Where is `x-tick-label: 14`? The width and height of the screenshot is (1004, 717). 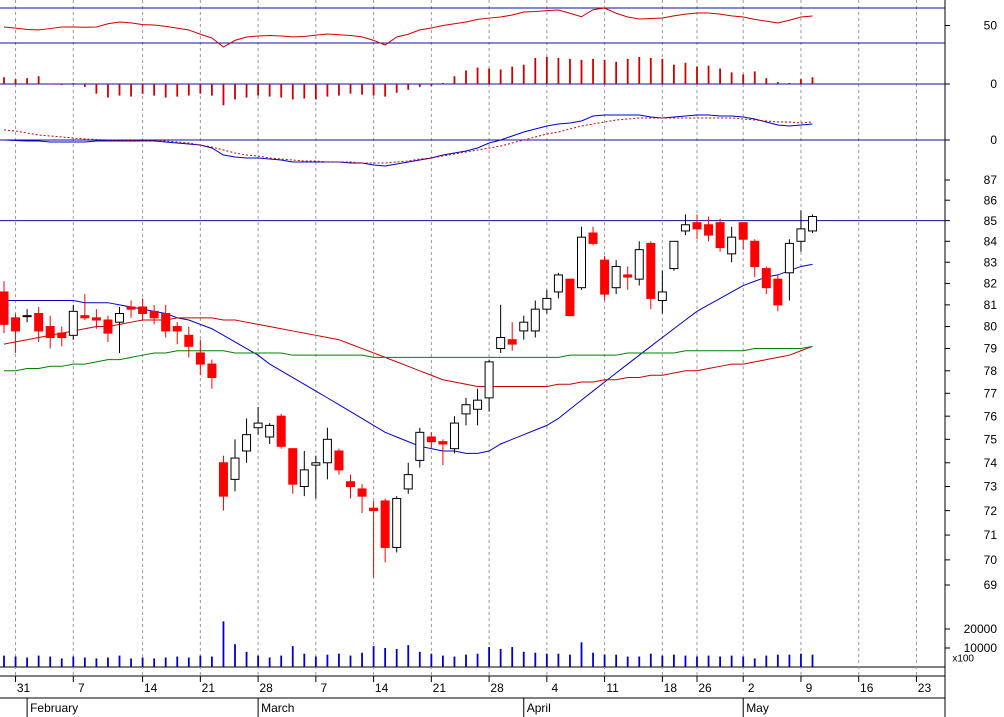 x-tick-label: 14 is located at coordinates (151, 688).